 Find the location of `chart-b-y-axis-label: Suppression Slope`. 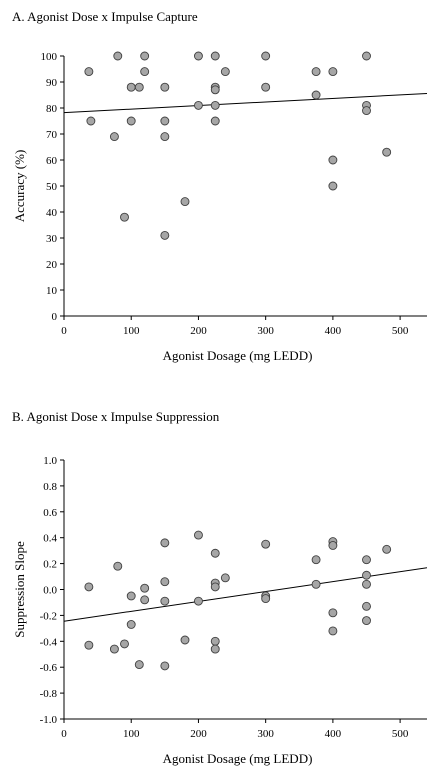

chart-b-y-axis-label: Suppression Slope is located at coordinates (19, 589).